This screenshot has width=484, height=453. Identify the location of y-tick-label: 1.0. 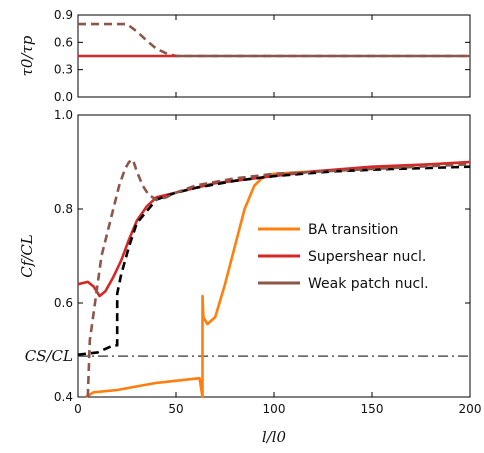
(63, 115).